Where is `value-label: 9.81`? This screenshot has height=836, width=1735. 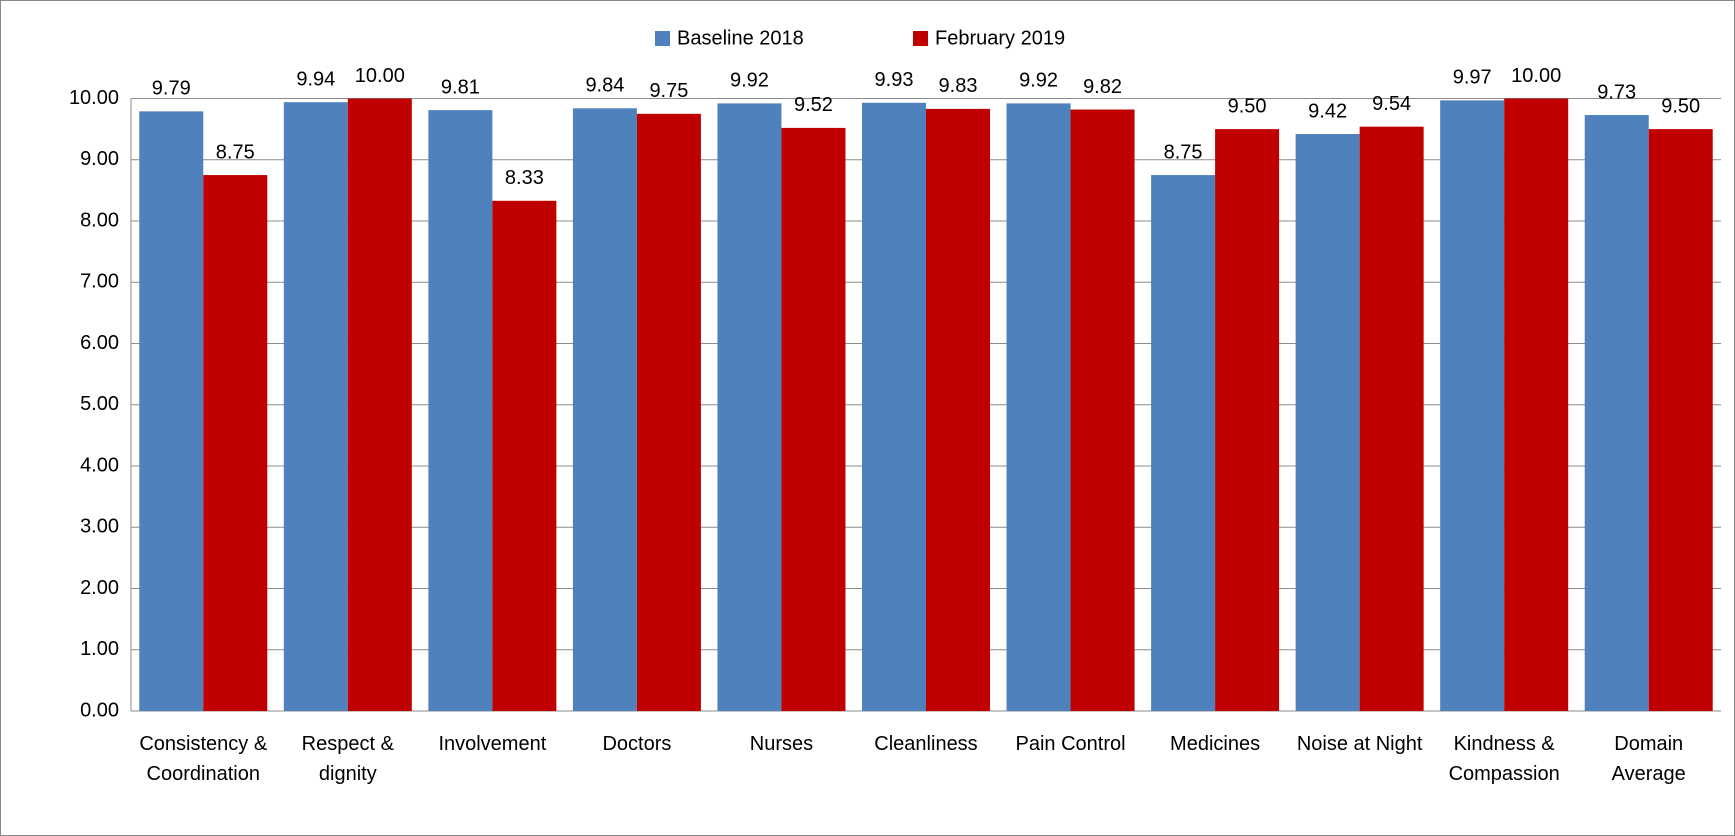
value-label: 9.81 is located at coordinates (460, 87).